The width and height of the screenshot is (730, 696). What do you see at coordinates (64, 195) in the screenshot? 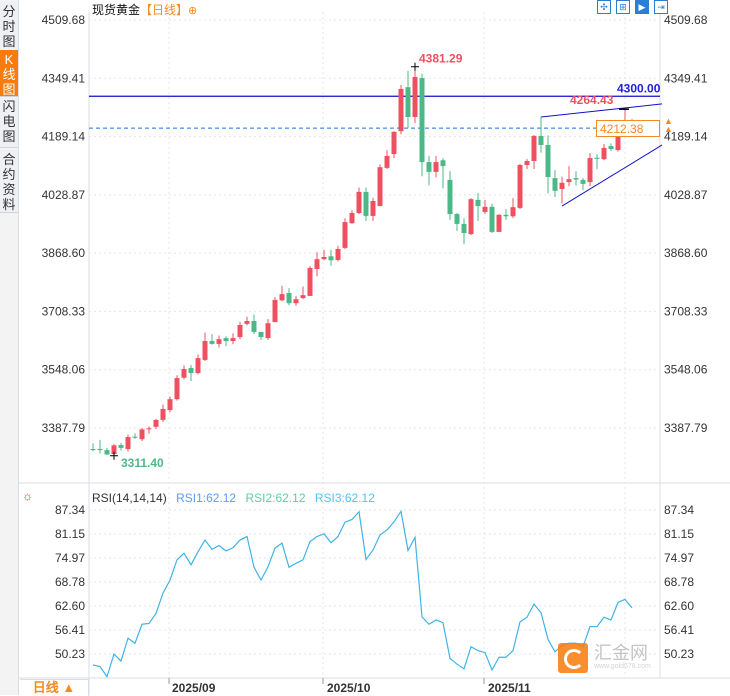
I see `price-tick-label-left: 4028.87` at bounding box center [64, 195].